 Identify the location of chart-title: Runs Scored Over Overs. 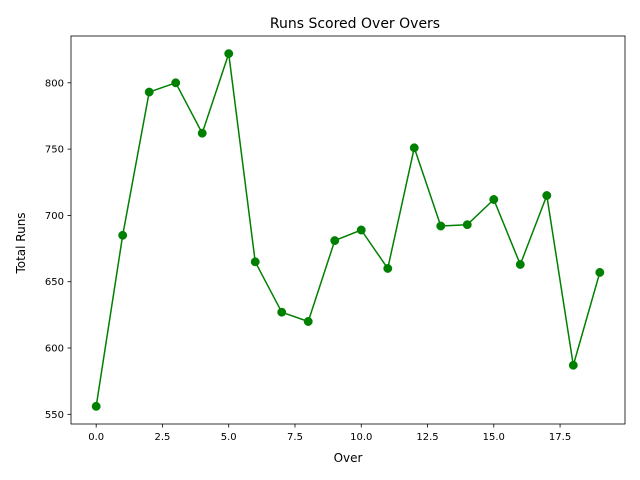
(355, 24).